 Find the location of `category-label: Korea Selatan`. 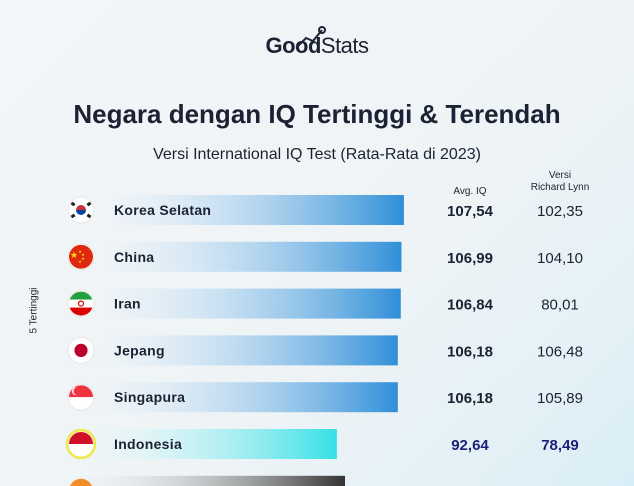

category-label: Korea Selatan is located at coordinates (162, 210).